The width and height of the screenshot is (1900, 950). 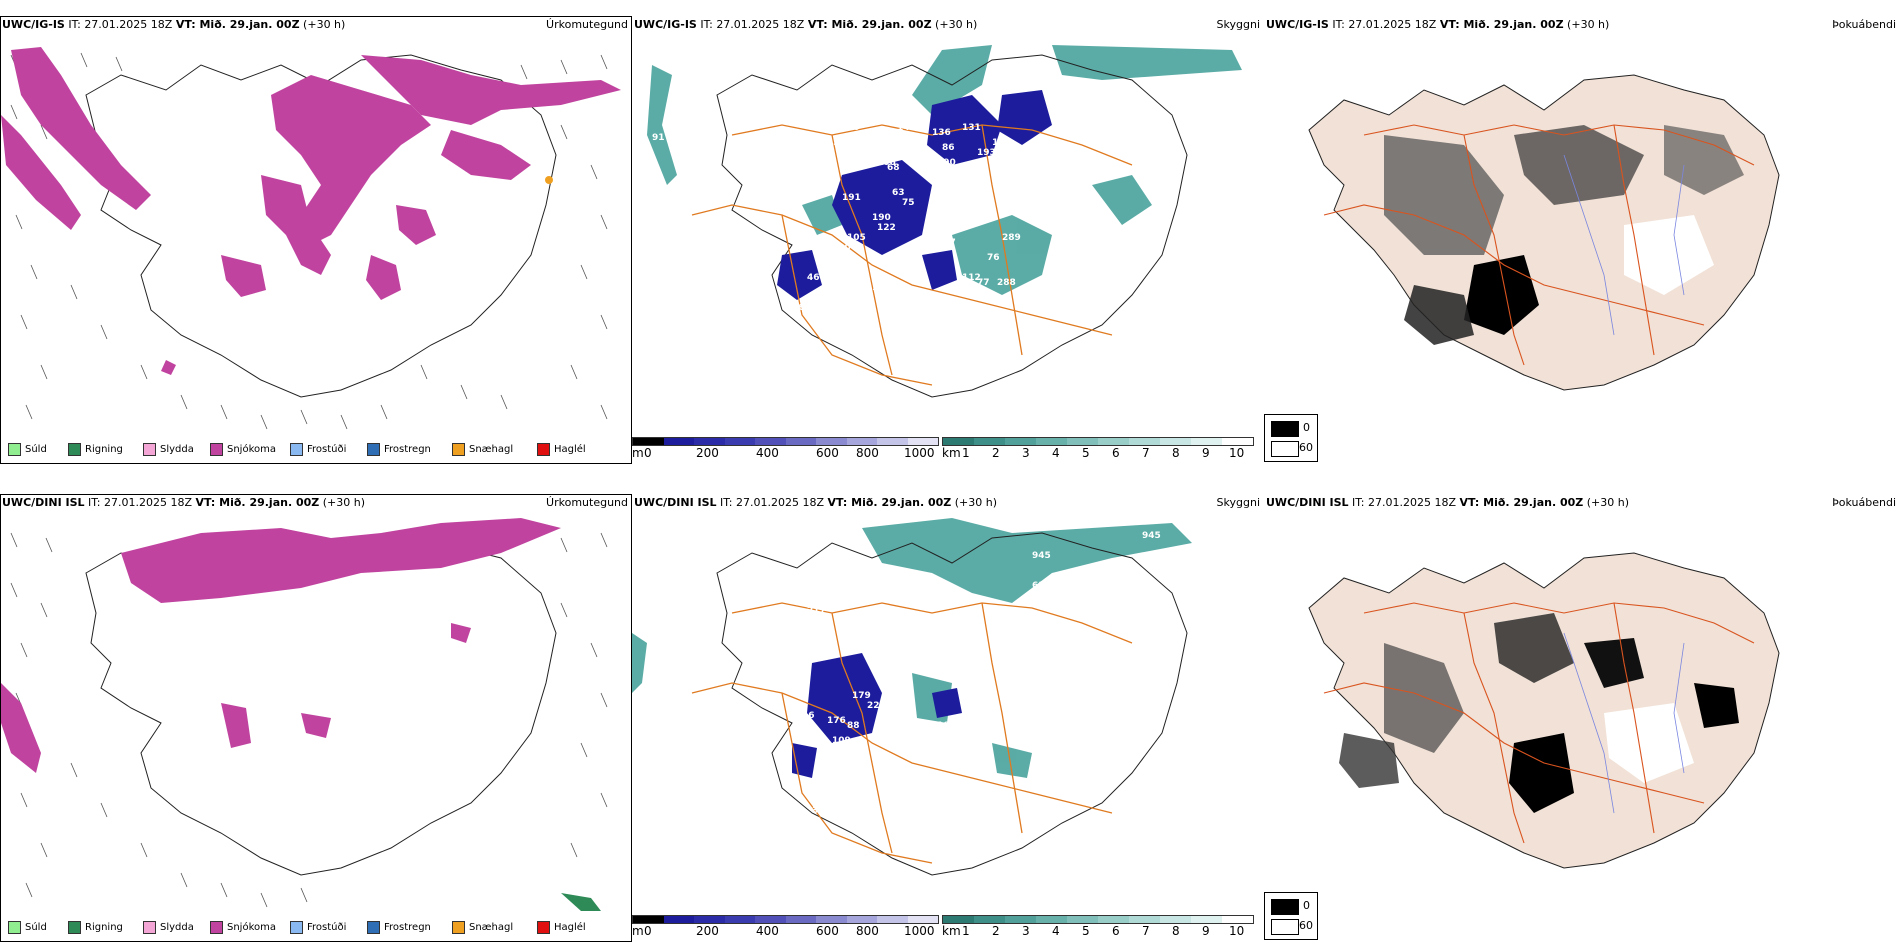 I want to click on cloud-base-label: 225, so click(x=876, y=706).